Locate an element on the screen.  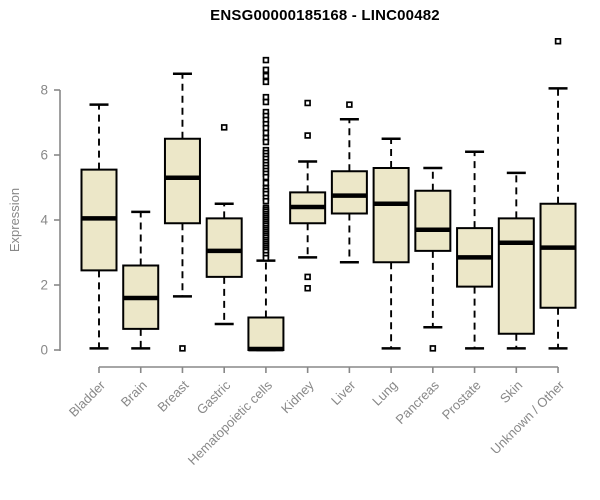
y-tick-label: 2 is located at coordinates (44, 285).